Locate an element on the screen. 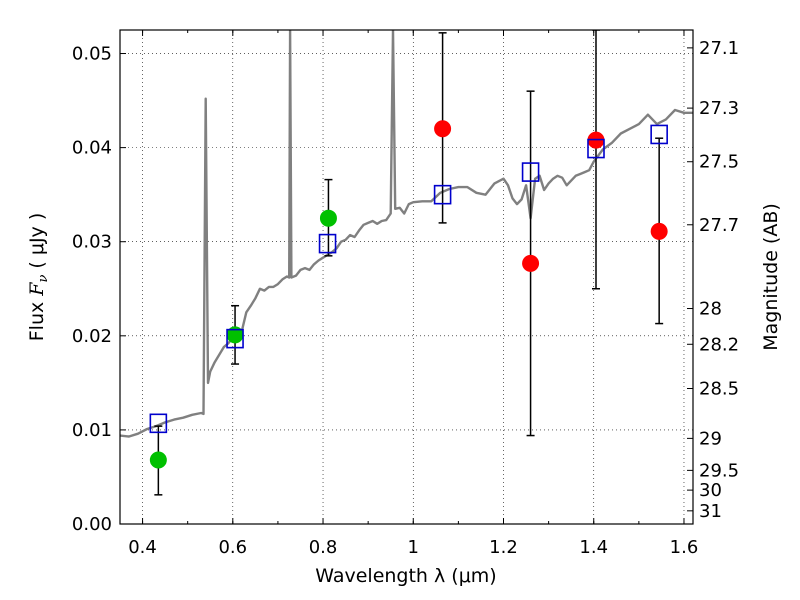  y2-tick-label: 27.3 is located at coordinates (719, 108).